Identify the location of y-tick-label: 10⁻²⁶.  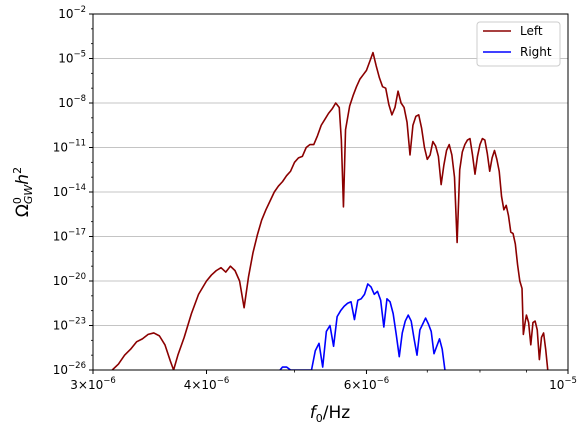
(69, 369).